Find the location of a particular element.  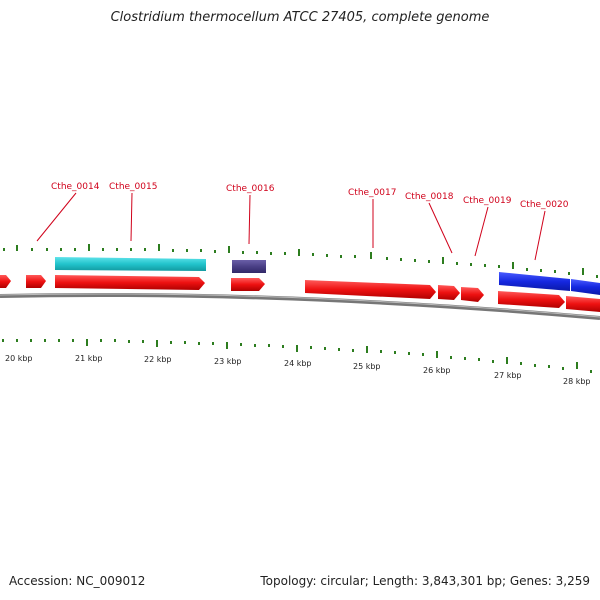

kbp-label: 24 kbp is located at coordinates (298, 363).